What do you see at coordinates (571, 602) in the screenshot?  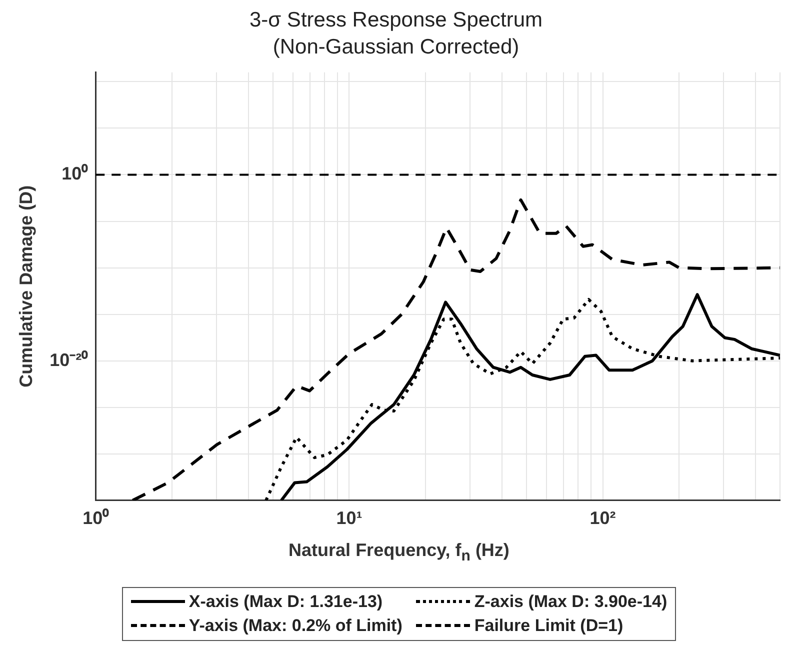 I see `legend-label: Z-axis (Max D: 3.90e-14)` at bounding box center [571, 602].